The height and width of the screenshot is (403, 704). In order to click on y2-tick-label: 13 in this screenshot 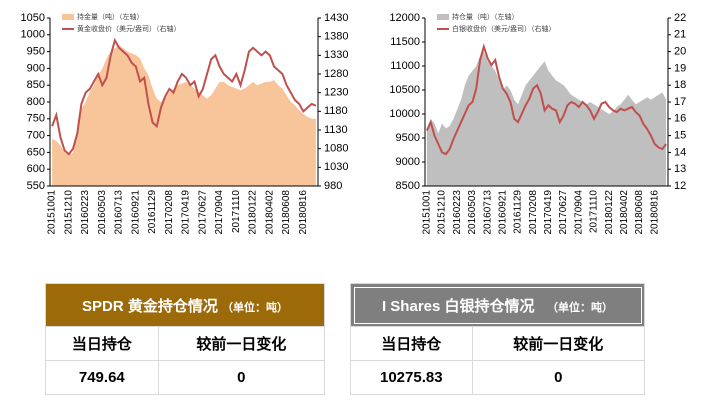, I will do `click(680, 169)`.